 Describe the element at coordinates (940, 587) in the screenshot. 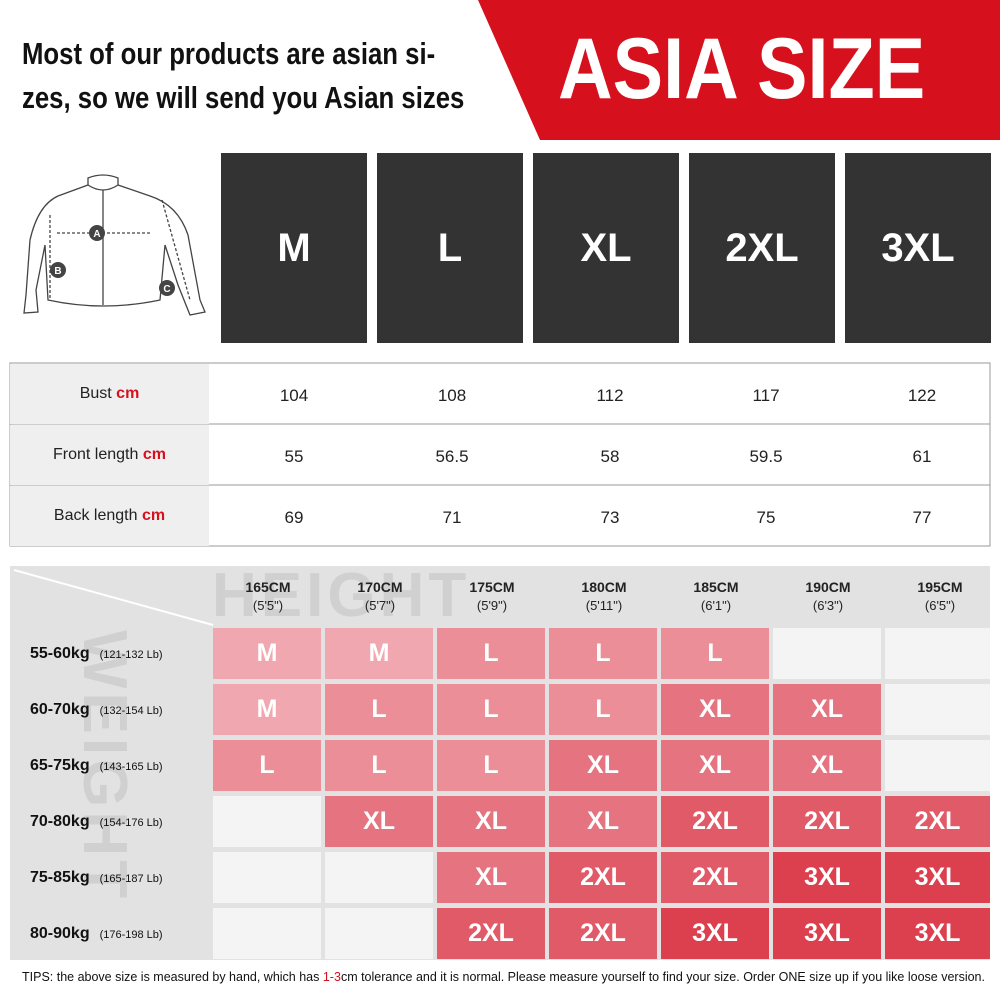

I see `height-cm: 195CM` at that location.